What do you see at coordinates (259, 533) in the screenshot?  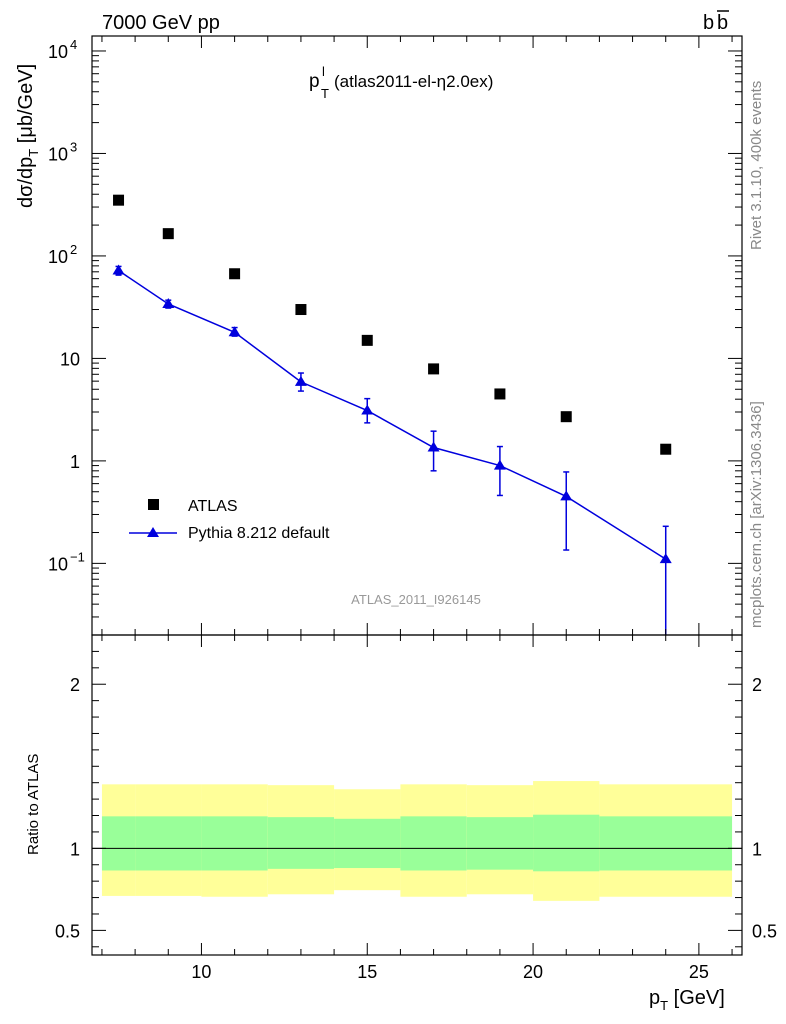 I see `legend-mc-label: Pythia 8.212 default` at bounding box center [259, 533].